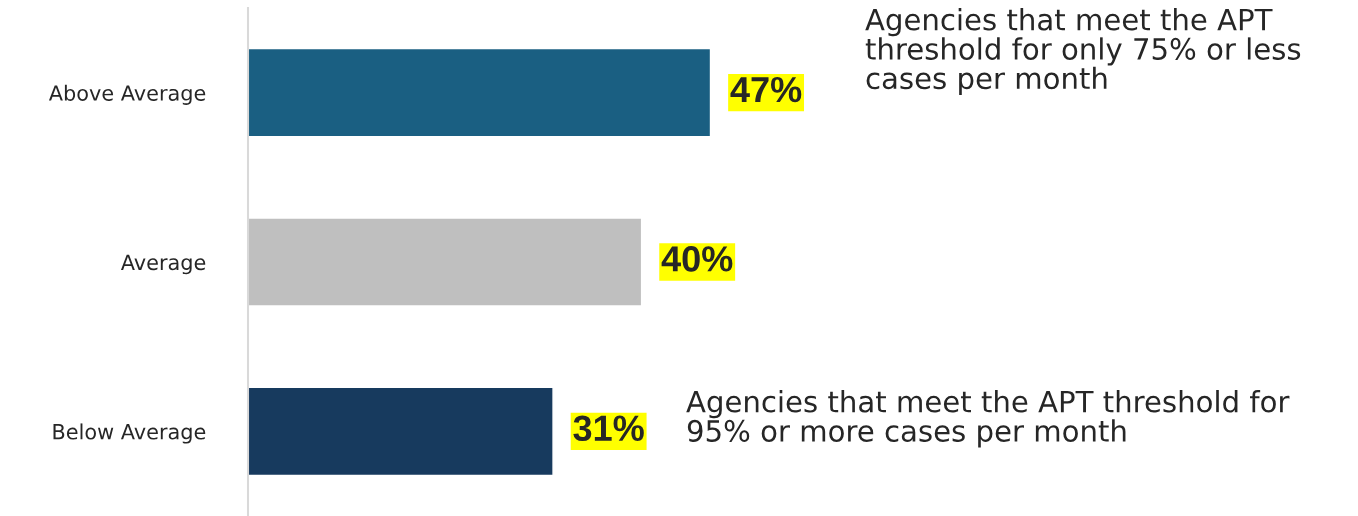 The height and width of the screenshot is (516, 1358). I want to click on annotation: Agencies that meet the APT threshold for 95% or more cases per month, so click(988, 419).